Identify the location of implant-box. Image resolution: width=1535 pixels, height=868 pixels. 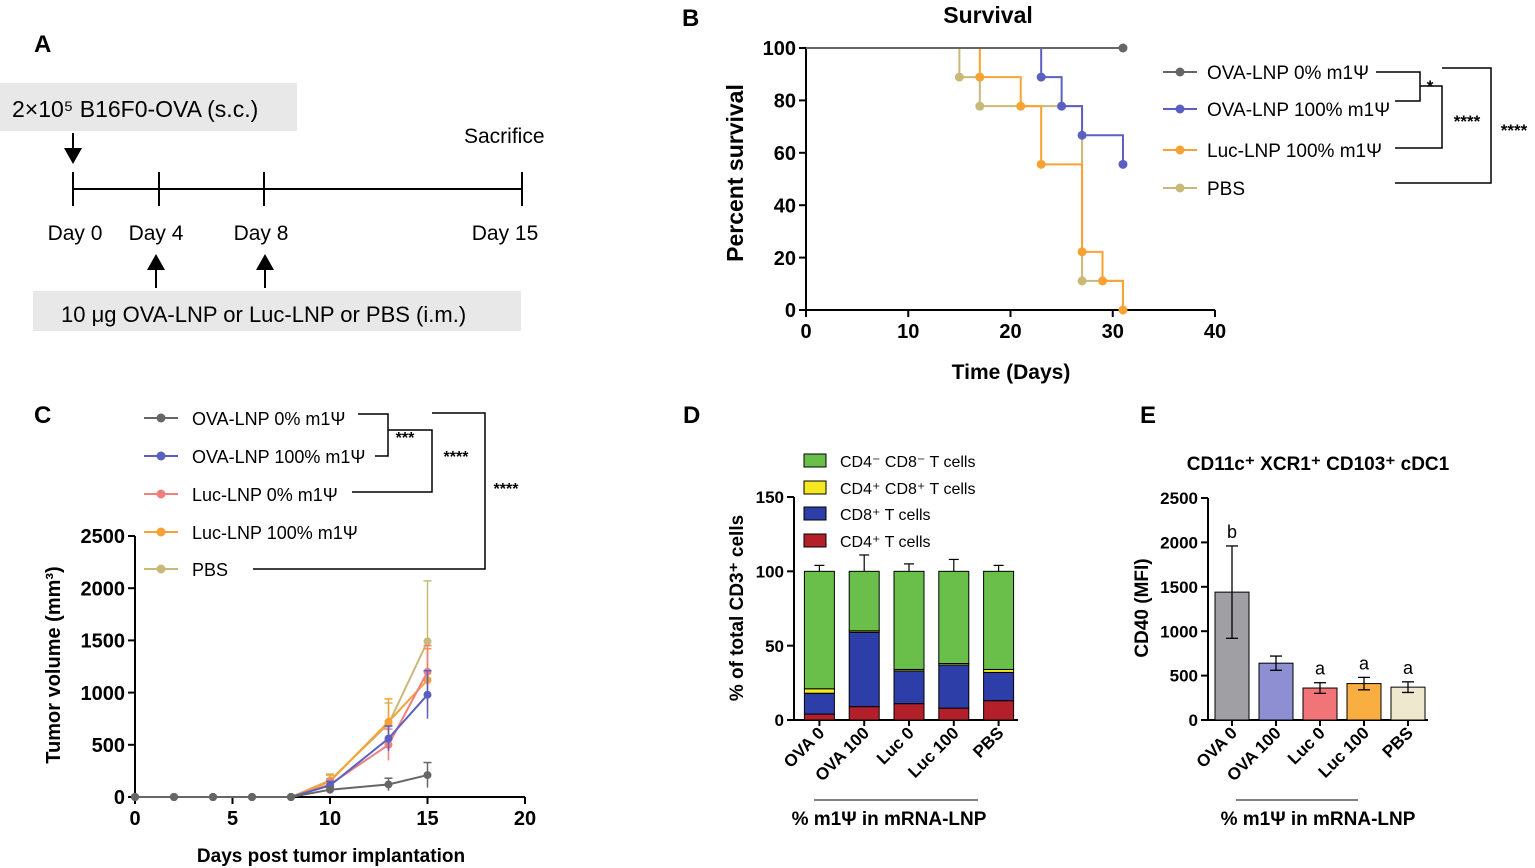
(148, 107).